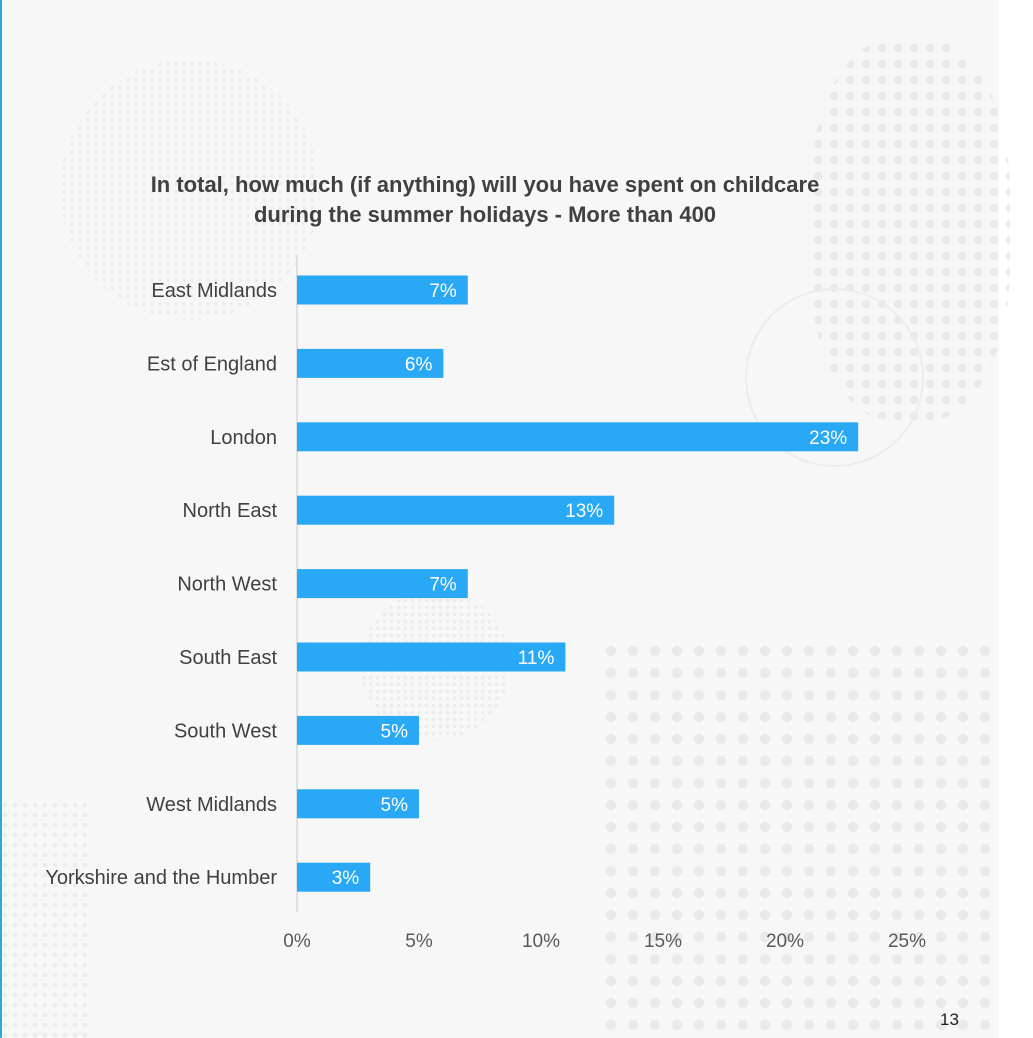  I want to click on decorative-dot-field-bottom-left, so click(45, 919).